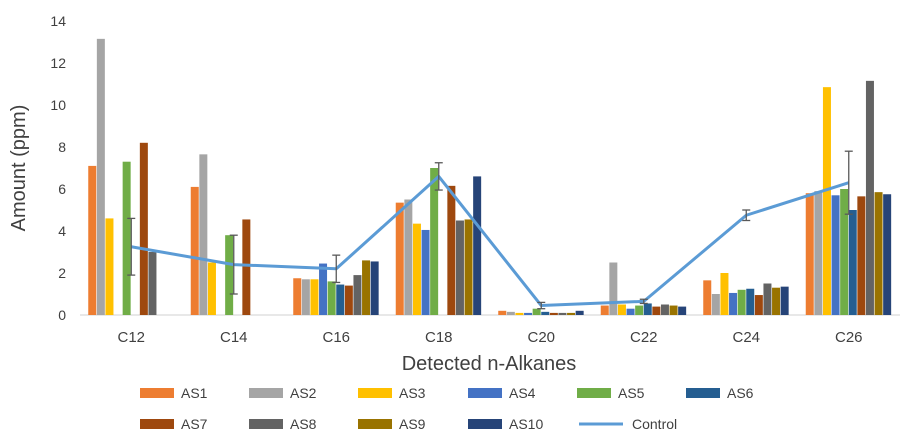  Describe the element at coordinates (835, 255) in the screenshot. I see `bar-as4-c26` at that location.